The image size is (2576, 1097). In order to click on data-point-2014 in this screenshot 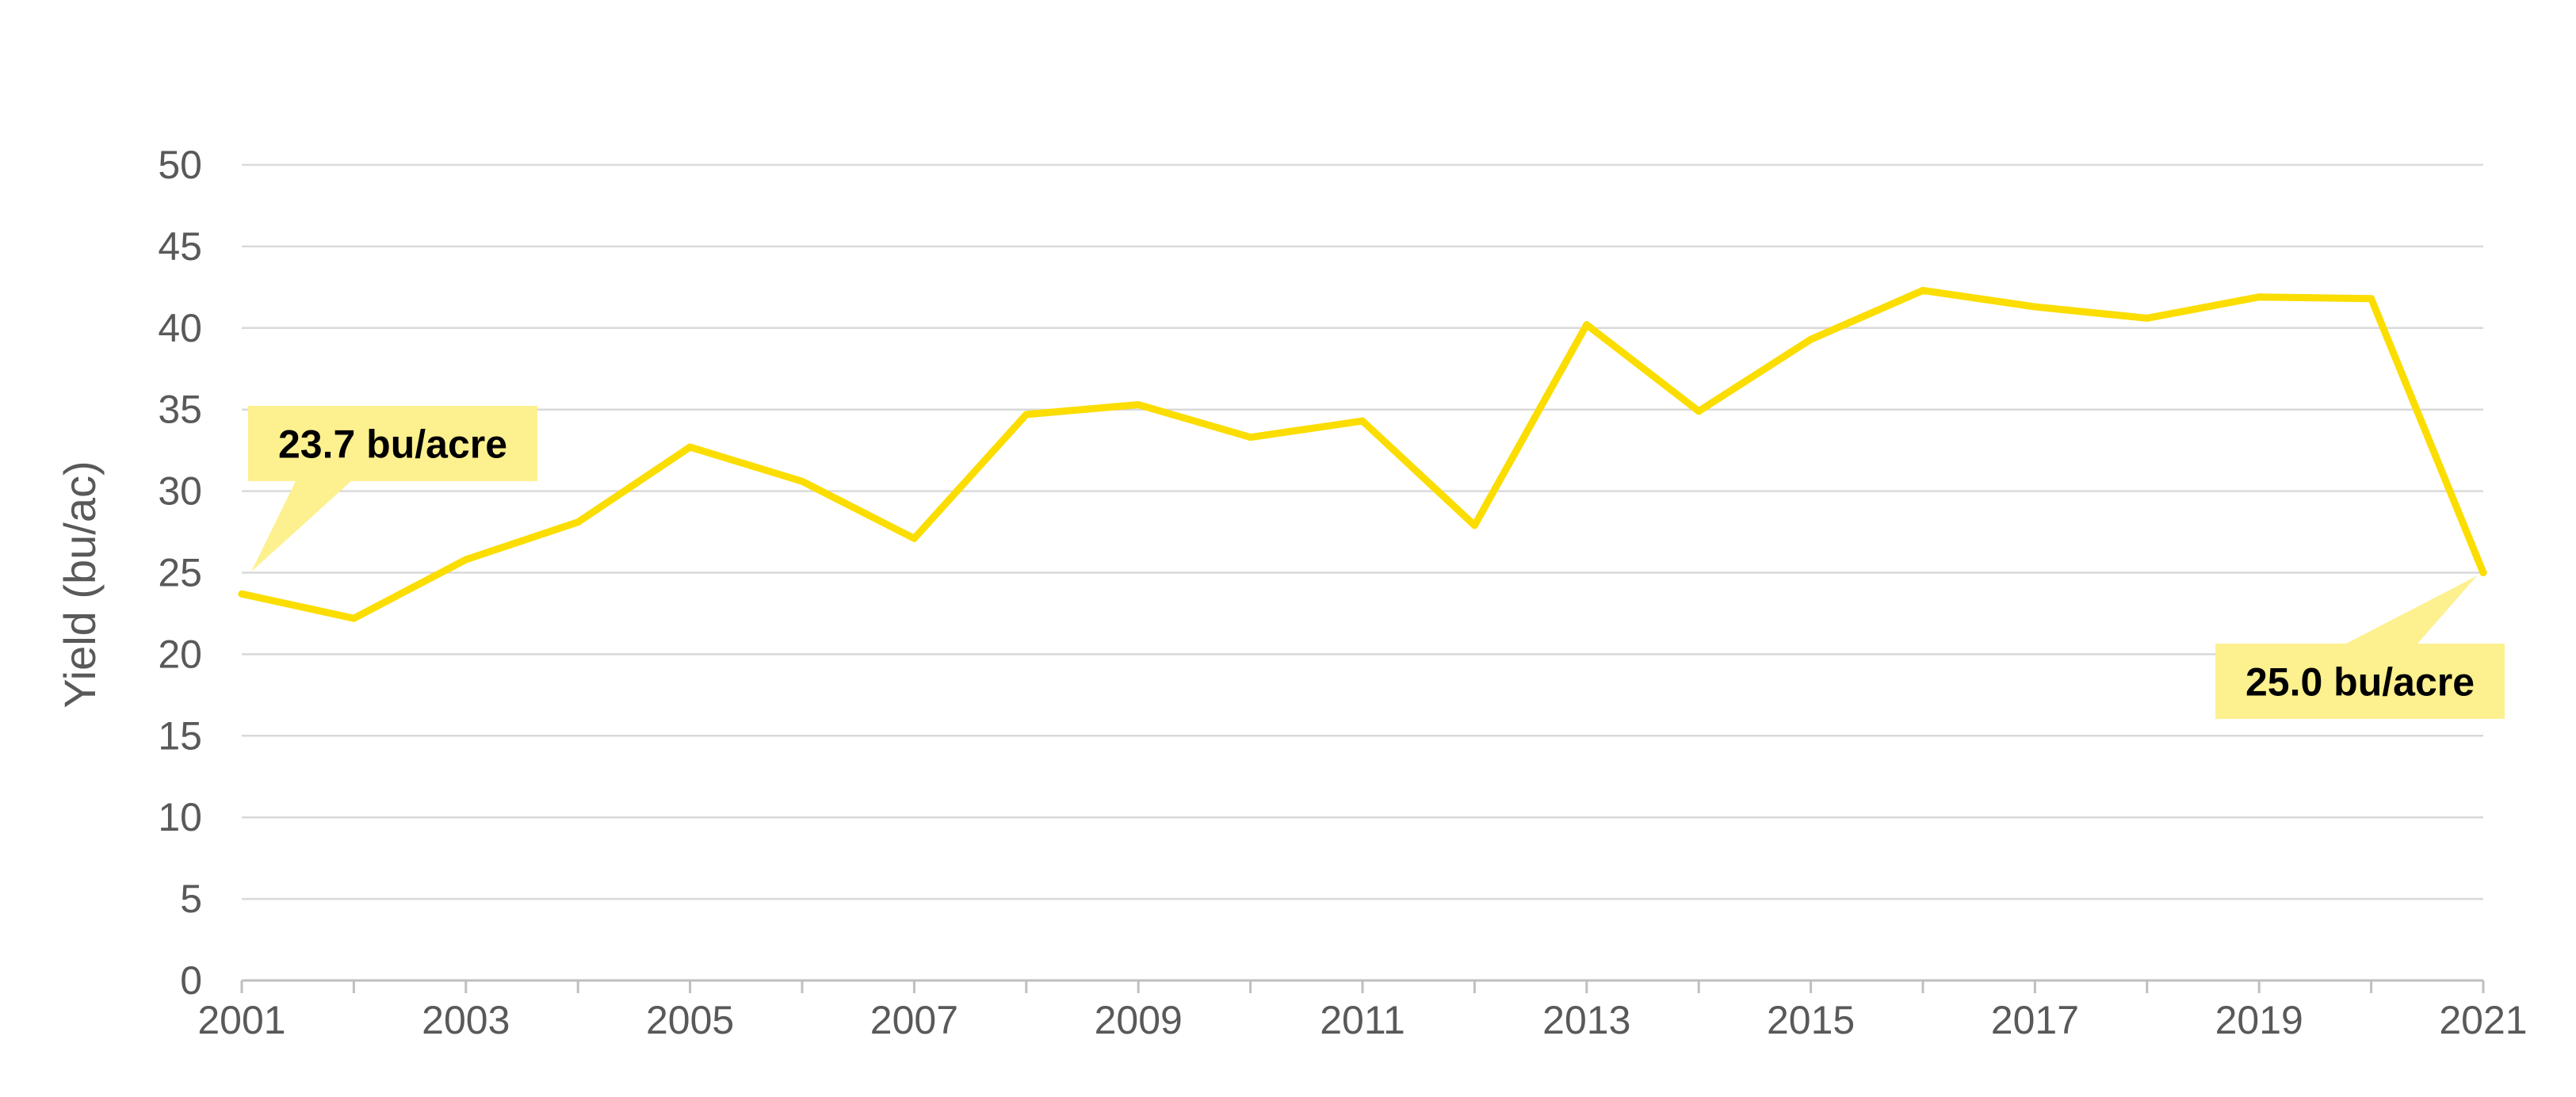, I will do `click(1699, 411)`.